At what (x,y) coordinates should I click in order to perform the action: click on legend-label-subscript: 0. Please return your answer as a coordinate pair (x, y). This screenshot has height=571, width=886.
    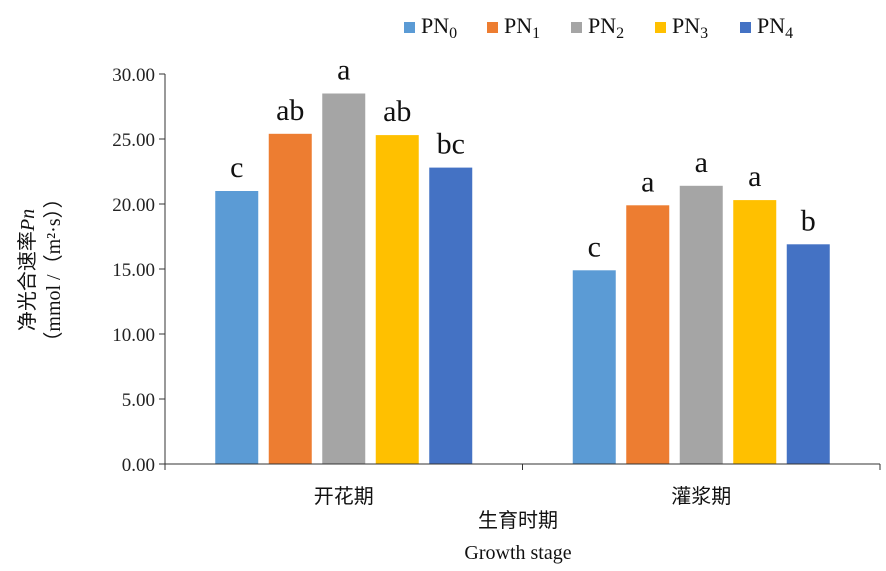
    Looking at the image, I should click on (453, 33).